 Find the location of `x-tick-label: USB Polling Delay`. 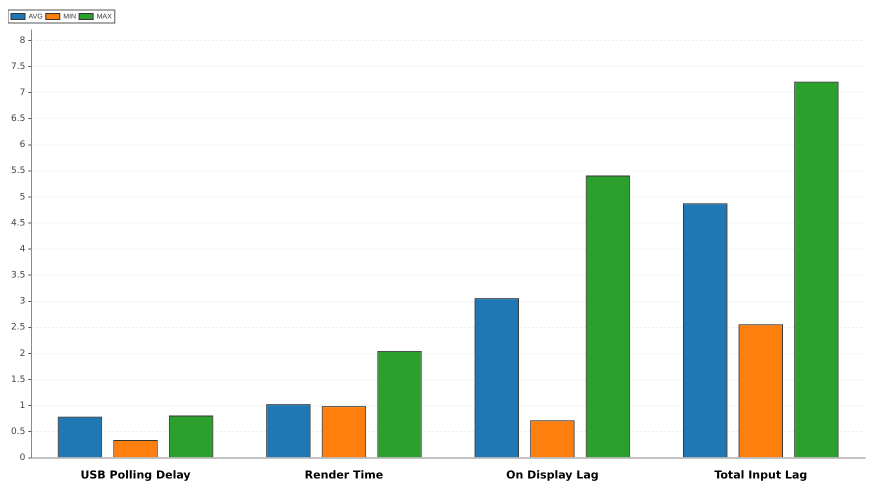

x-tick-label: USB Polling Delay is located at coordinates (135, 475).